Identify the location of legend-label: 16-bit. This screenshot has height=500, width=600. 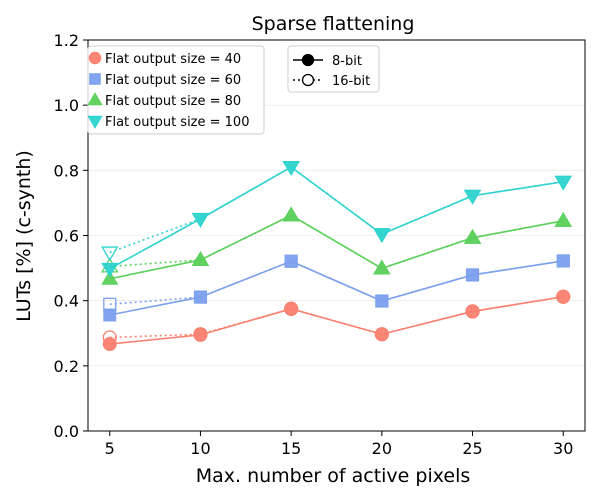
(351, 81).